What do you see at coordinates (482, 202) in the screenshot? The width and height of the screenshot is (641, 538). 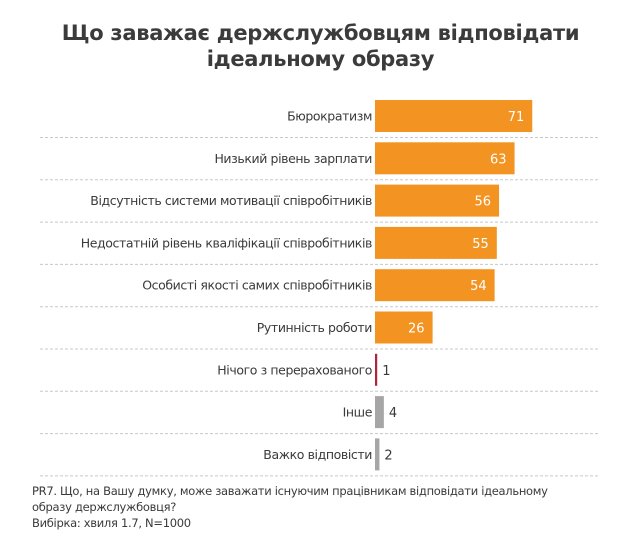 I see `value-label: 56` at bounding box center [482, 202].